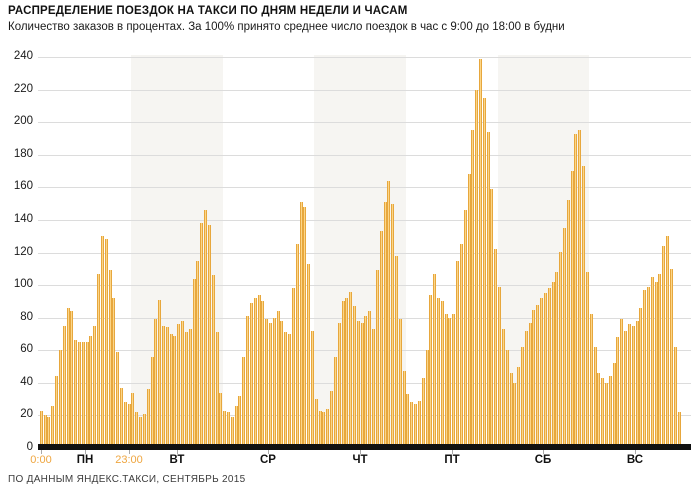 Image resolution: width=695 pixels, height=495 pixels. I want to click on bar-ПН-2, so click(49, 432).